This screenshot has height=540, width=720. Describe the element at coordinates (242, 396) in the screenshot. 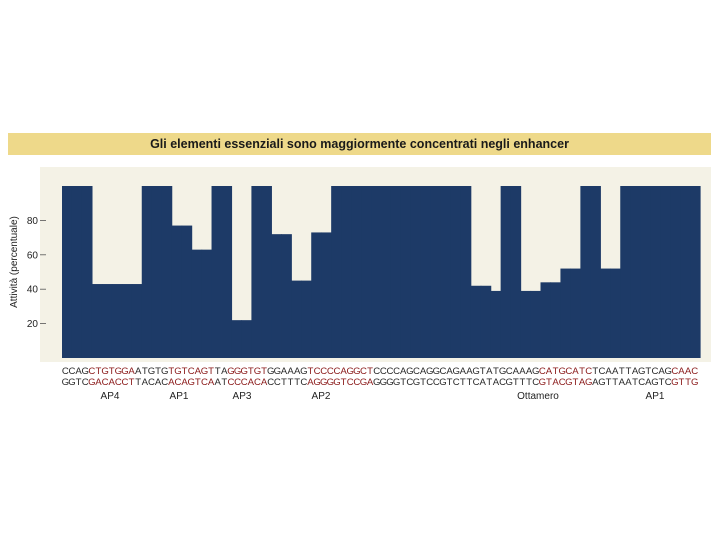

I see `element-label: AP3` at that location.